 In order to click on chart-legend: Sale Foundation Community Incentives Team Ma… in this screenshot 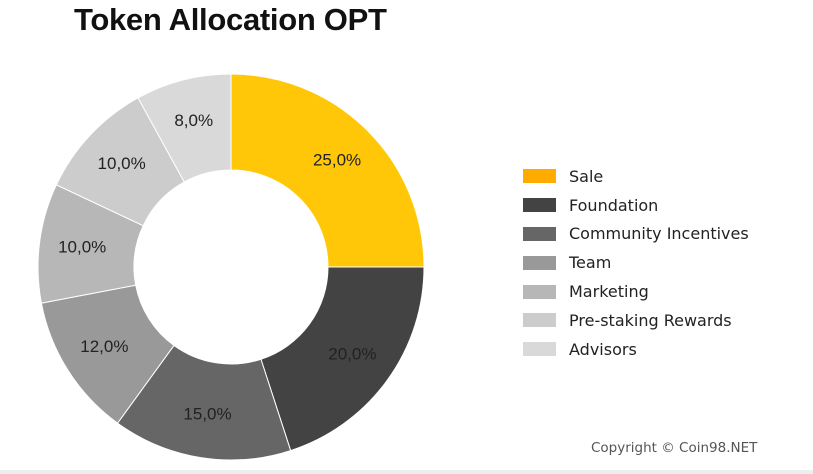, I will do `click(636, 263)`.